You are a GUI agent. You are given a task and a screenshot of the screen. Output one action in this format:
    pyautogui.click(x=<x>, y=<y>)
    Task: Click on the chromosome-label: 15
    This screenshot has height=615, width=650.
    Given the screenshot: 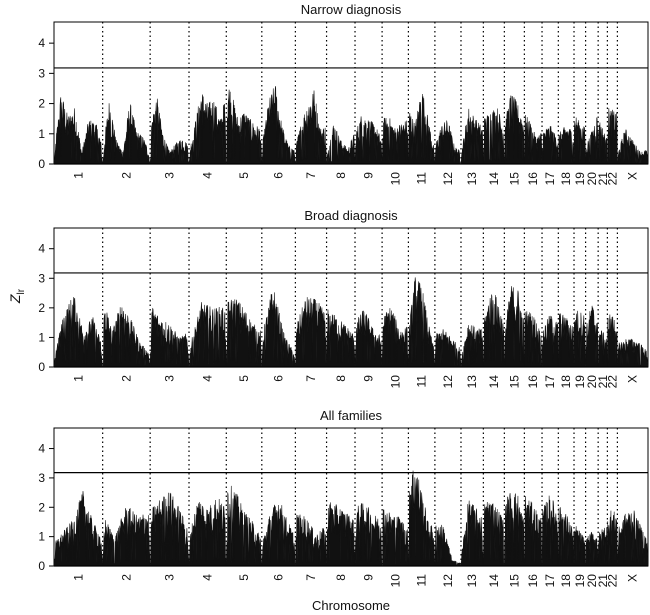 What is the action you would take?
    pyautogui.click(x=514, y=581)
    